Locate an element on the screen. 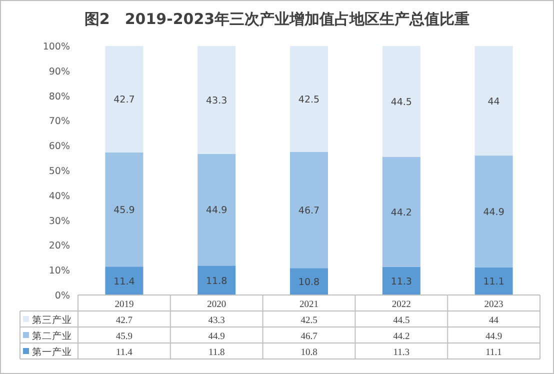 The image size is (554, 374). data-label: 44.5 is located at coordinates (401, 321).